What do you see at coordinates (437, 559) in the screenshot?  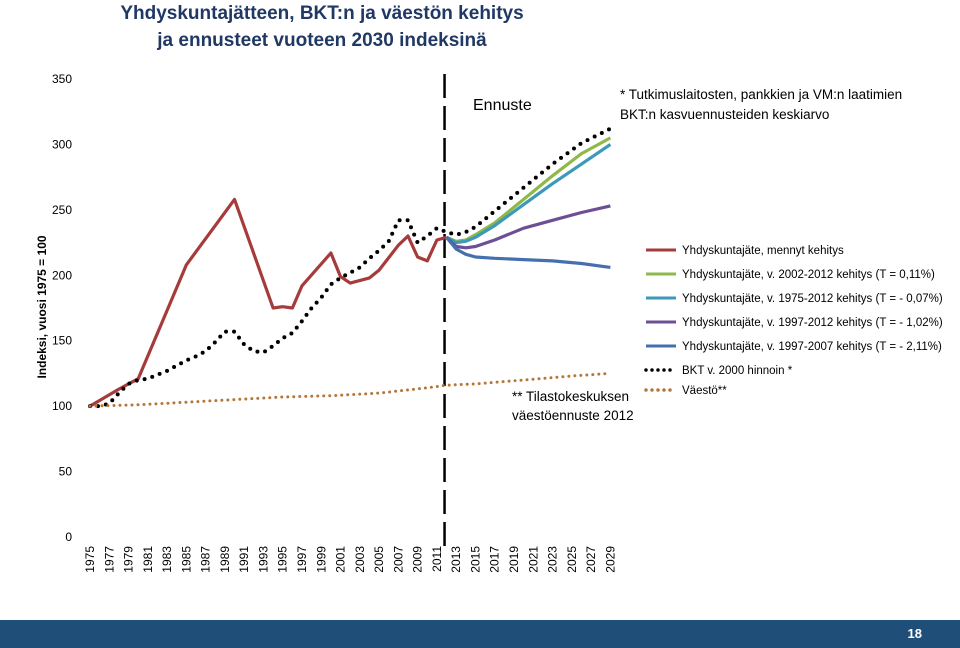 I see `x-tick-label: 2011` at bounding box center [437, 559].